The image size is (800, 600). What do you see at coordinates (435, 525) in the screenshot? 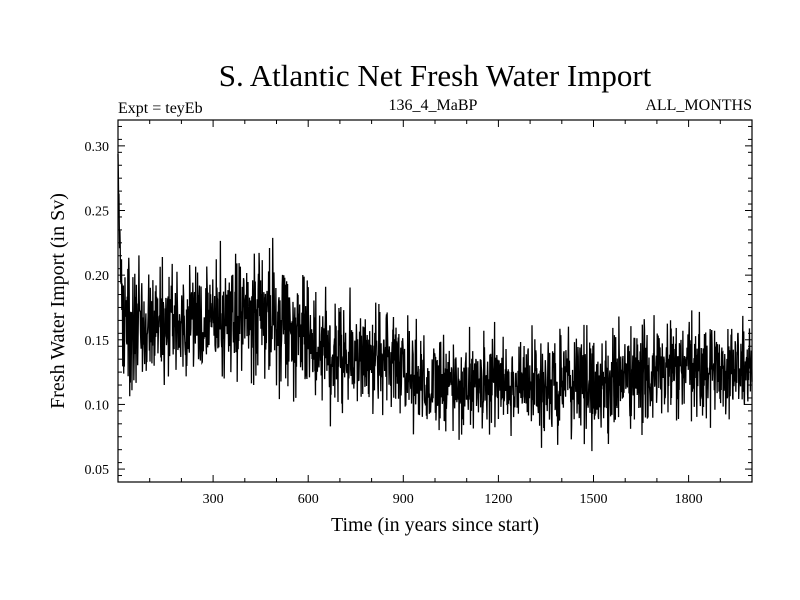
I see `x-axis-label: Time (in years since start)` at bounding box center [435, 525].